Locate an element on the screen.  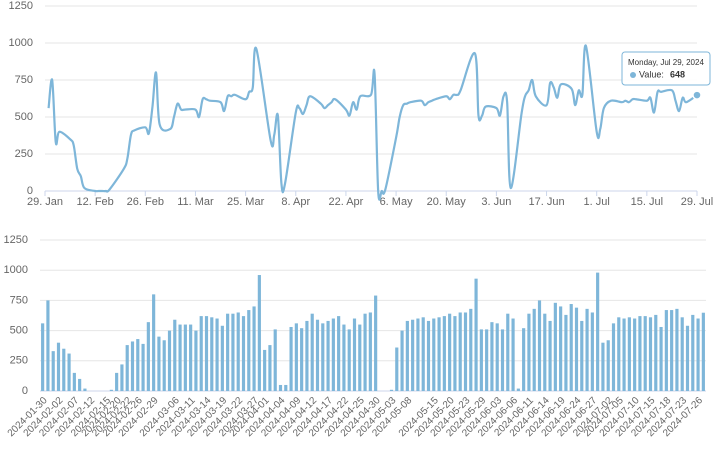
x-tick-label: 1. Jul is located at coordinates (597, 202).